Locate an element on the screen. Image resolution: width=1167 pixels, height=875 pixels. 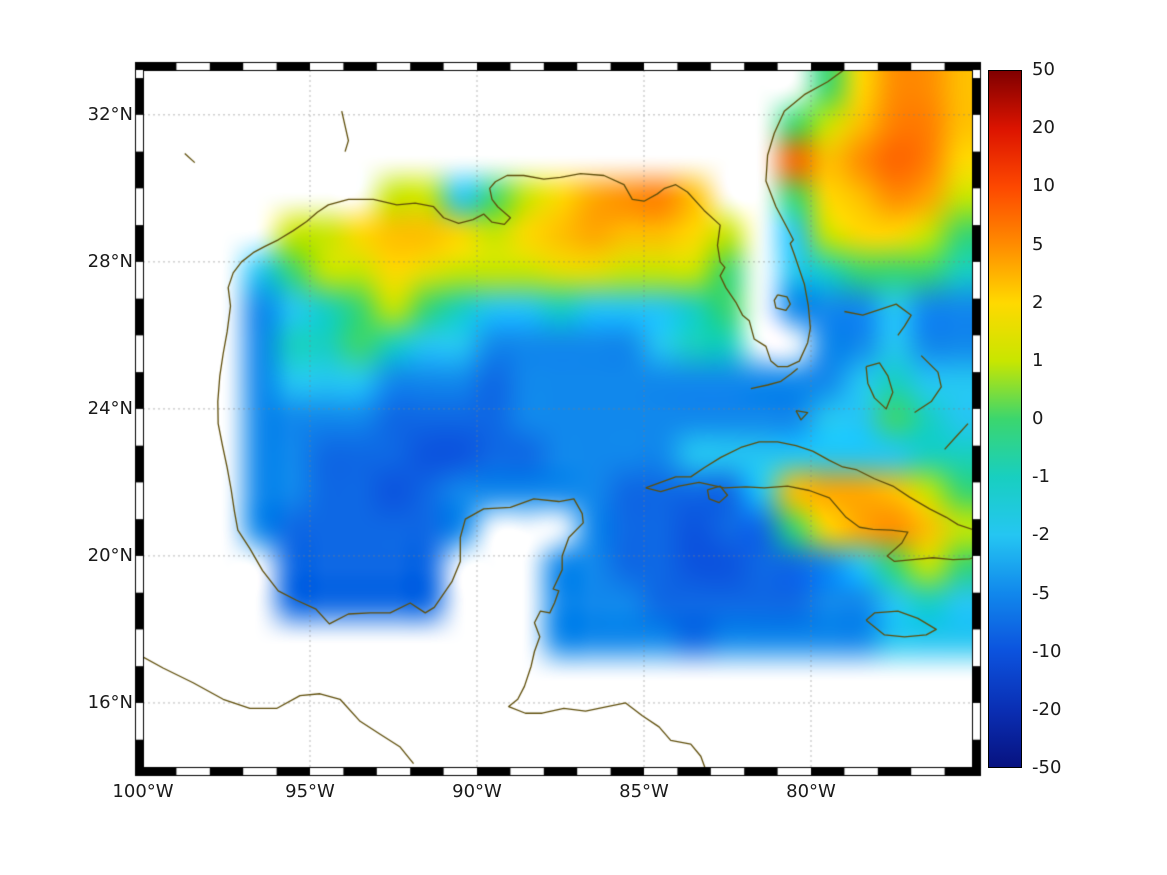
colorbar-tick-label: -5 is located at coordinates (1041, 593).